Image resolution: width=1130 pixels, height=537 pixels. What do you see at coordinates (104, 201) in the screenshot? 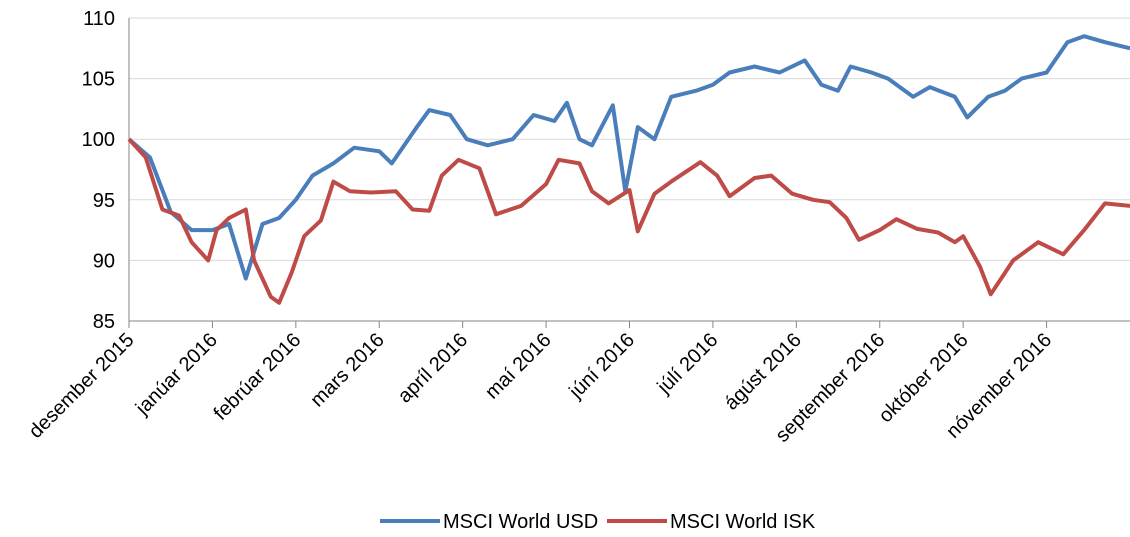
I see `y-tick-label: 95` at bounding box center [104, 201].